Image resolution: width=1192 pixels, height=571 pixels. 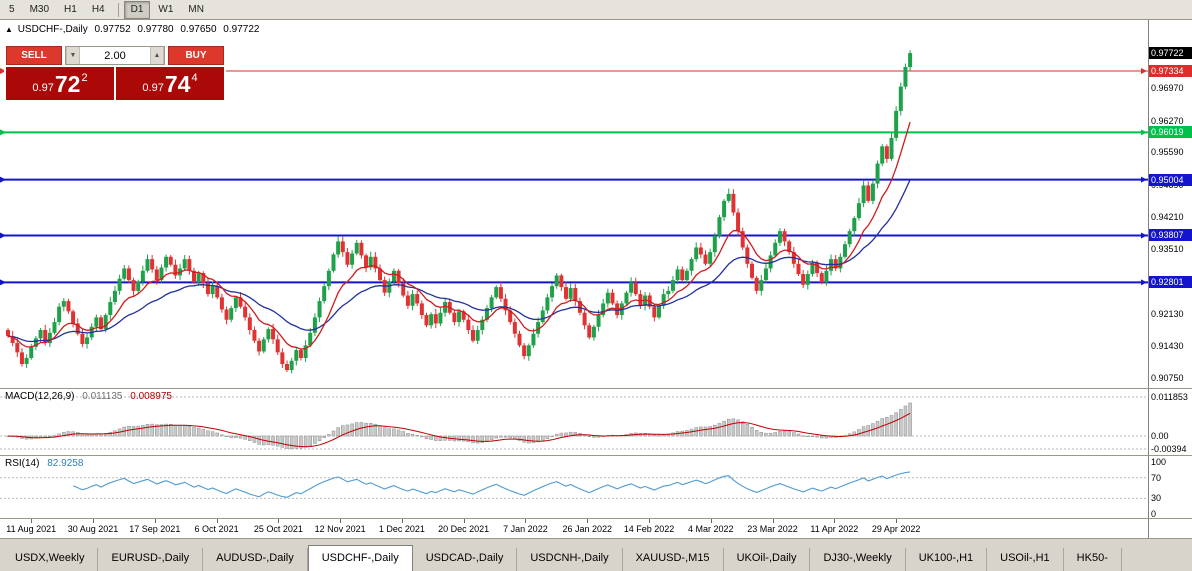 What do you see at coordinates (340, 529) in the screenshot?
I see `date-label: 12 Nov 2021` at bounding box center [340, 529].